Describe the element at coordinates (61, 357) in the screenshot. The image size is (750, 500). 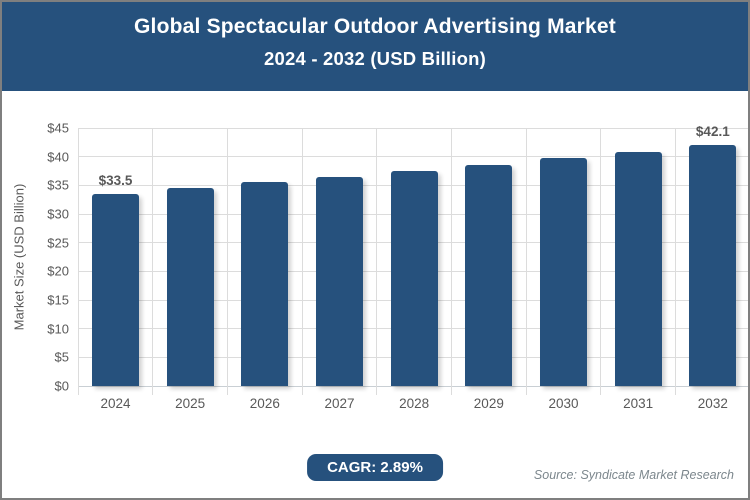
I see `y-tick-label: $5` at that location.